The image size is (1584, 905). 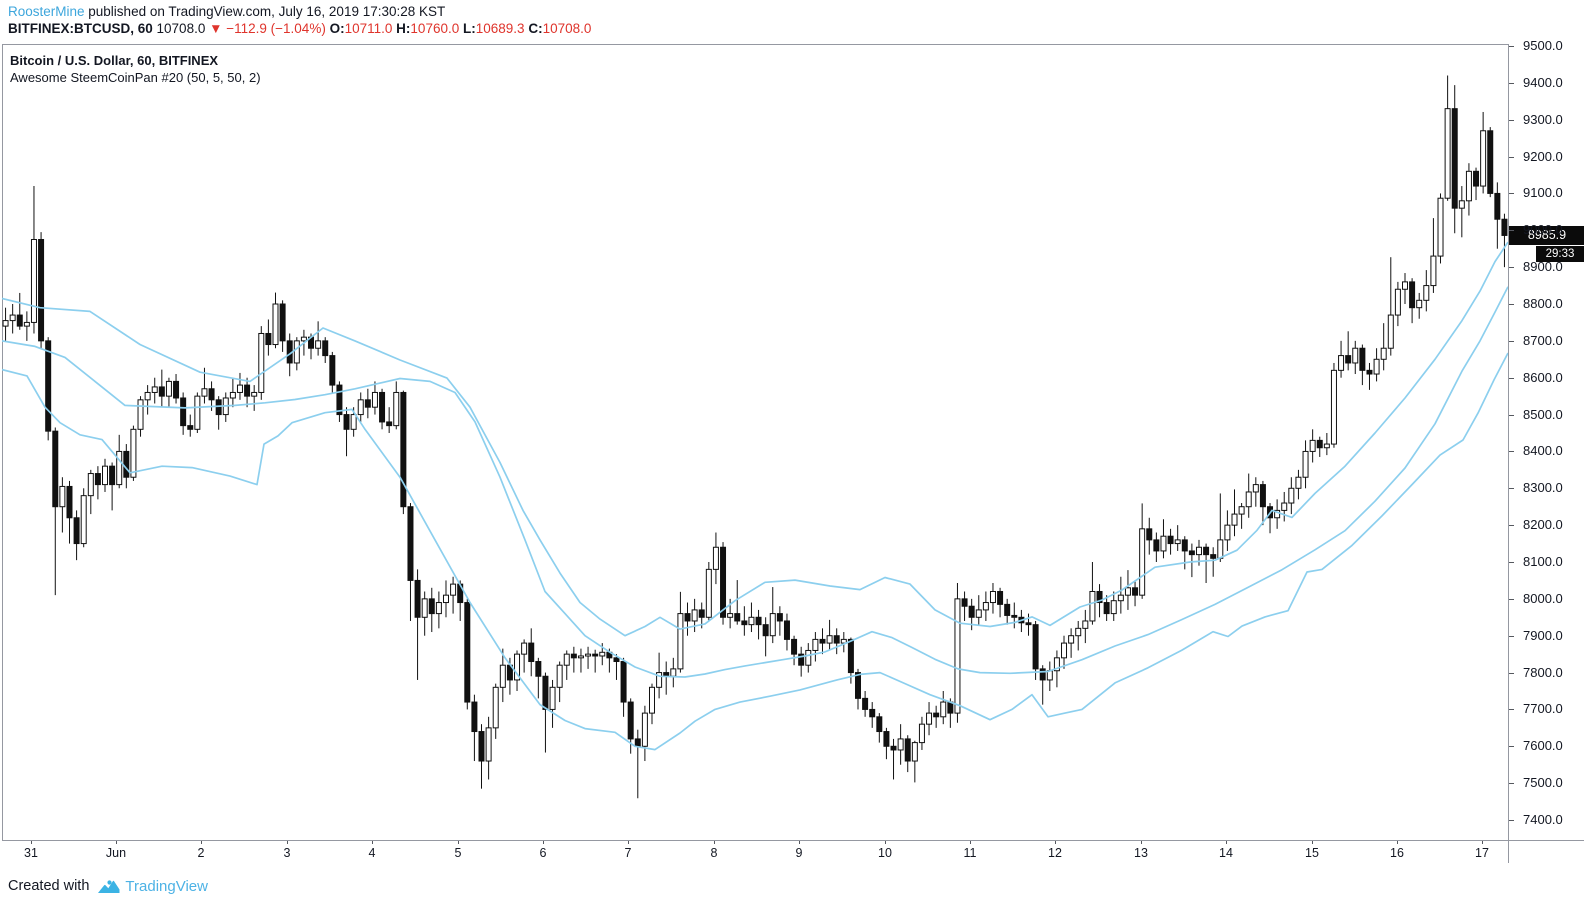 What do you see at coordinates (535, 28) in the screenshot?
I see `close-label: C:` at bounding box center [535, 28].